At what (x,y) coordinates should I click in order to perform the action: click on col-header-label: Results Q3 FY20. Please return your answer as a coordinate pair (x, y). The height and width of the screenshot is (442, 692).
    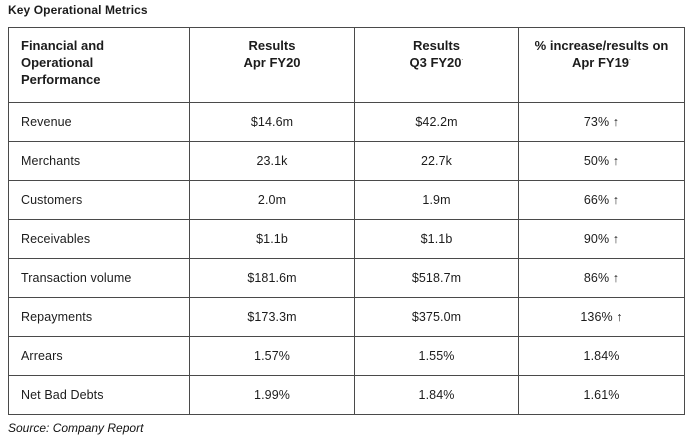
    Looking at the image, I should click on (435, 54).